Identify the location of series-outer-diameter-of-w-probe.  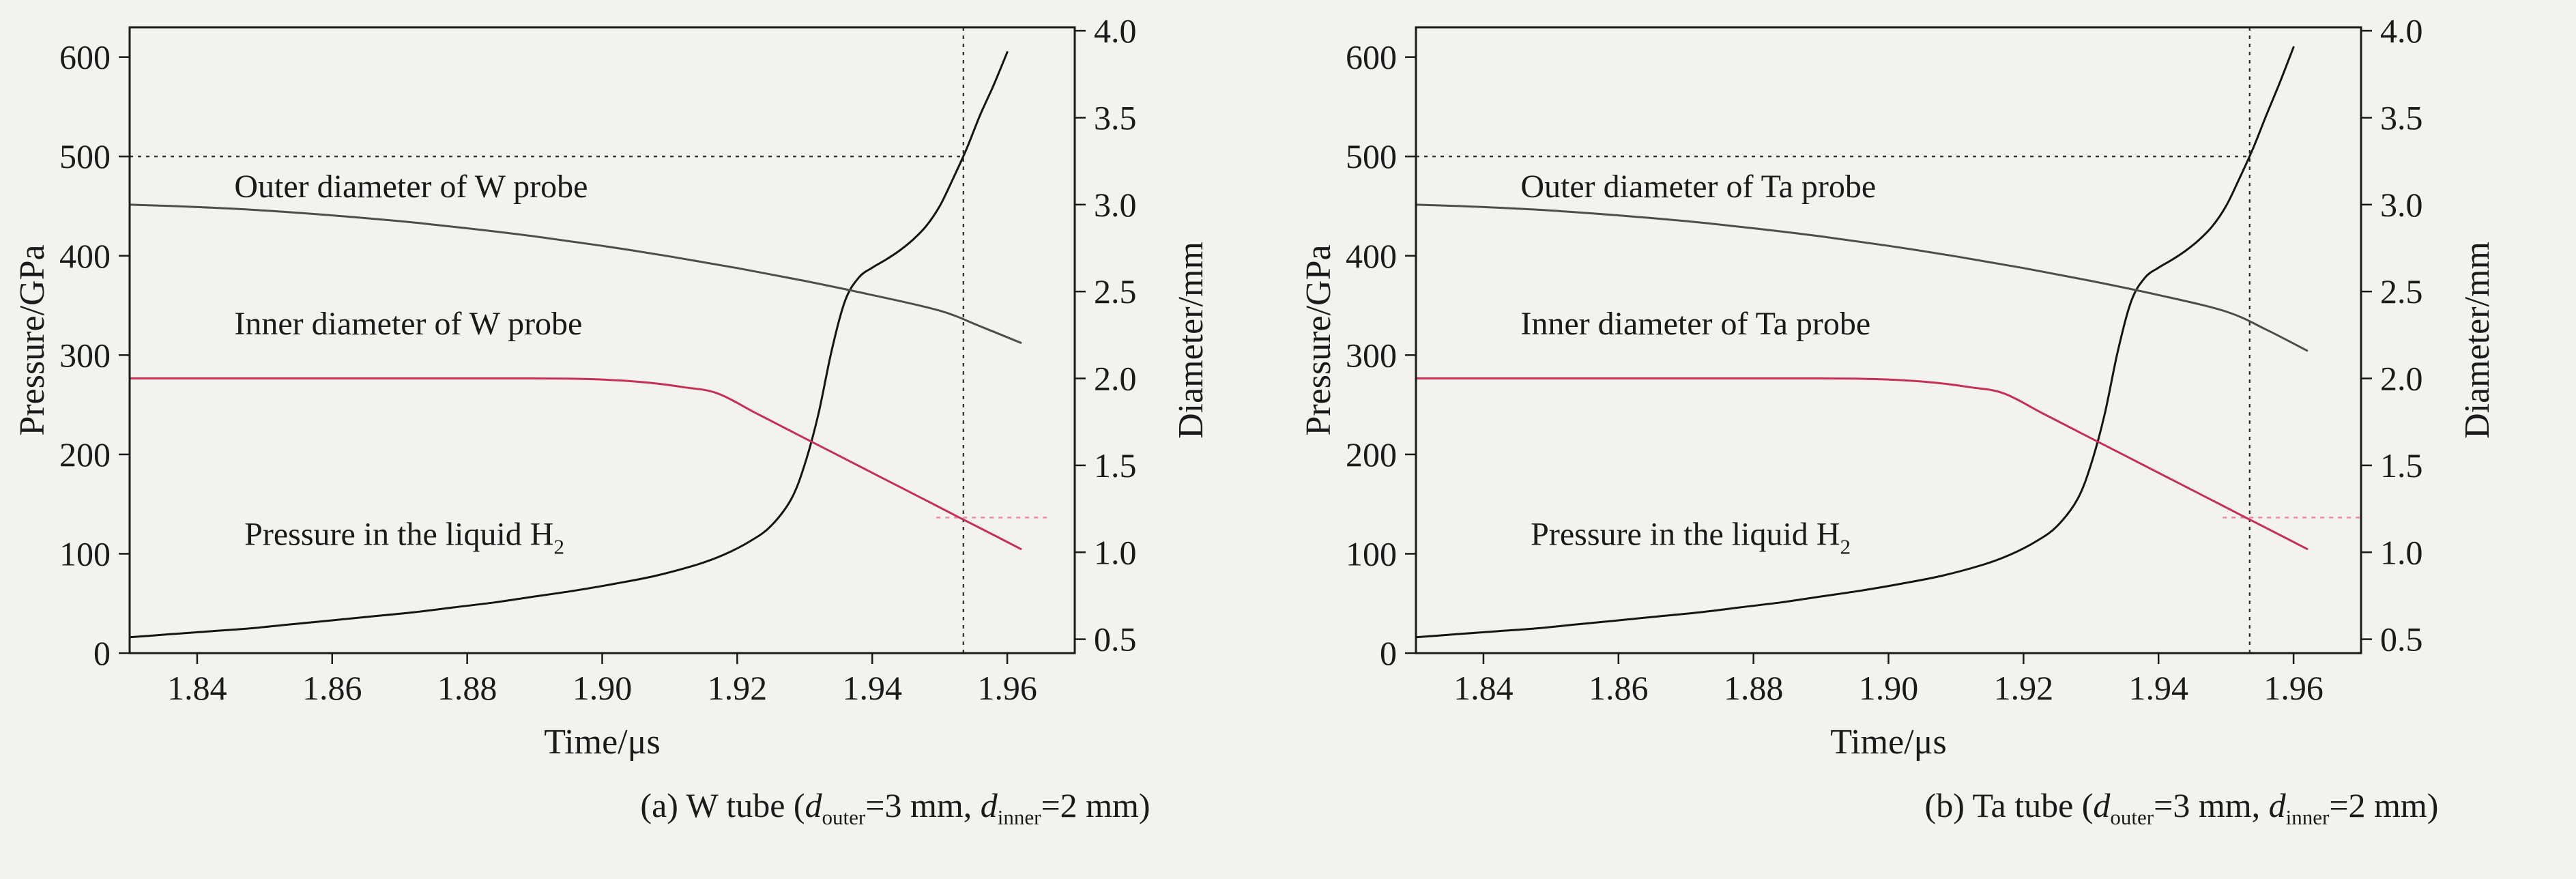
(575, 273).